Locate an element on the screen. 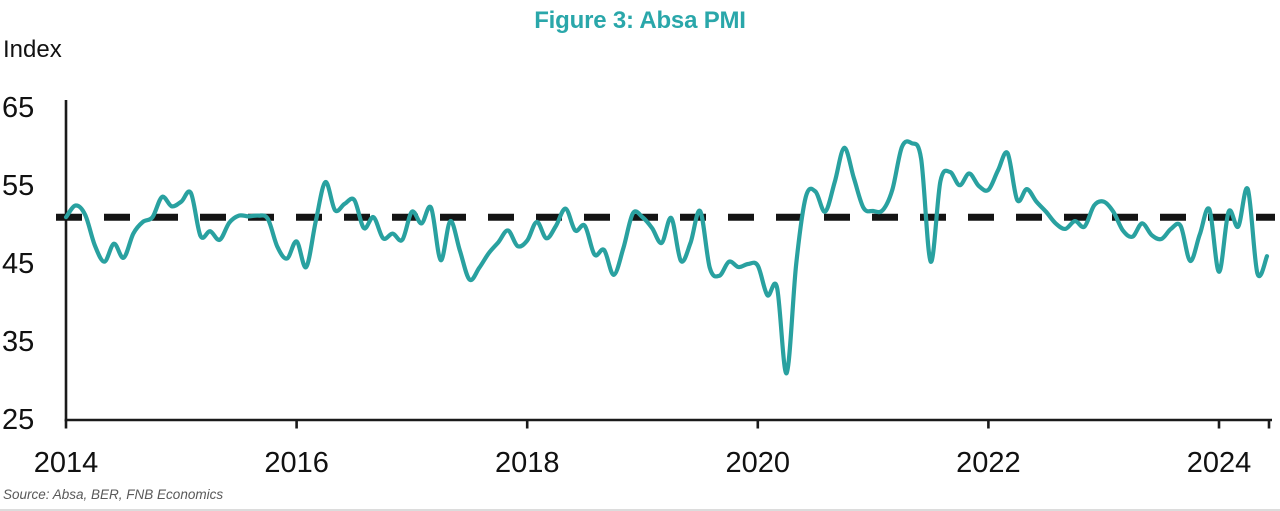  x-tick-label: 2018 is located at coordinates (527, 463).